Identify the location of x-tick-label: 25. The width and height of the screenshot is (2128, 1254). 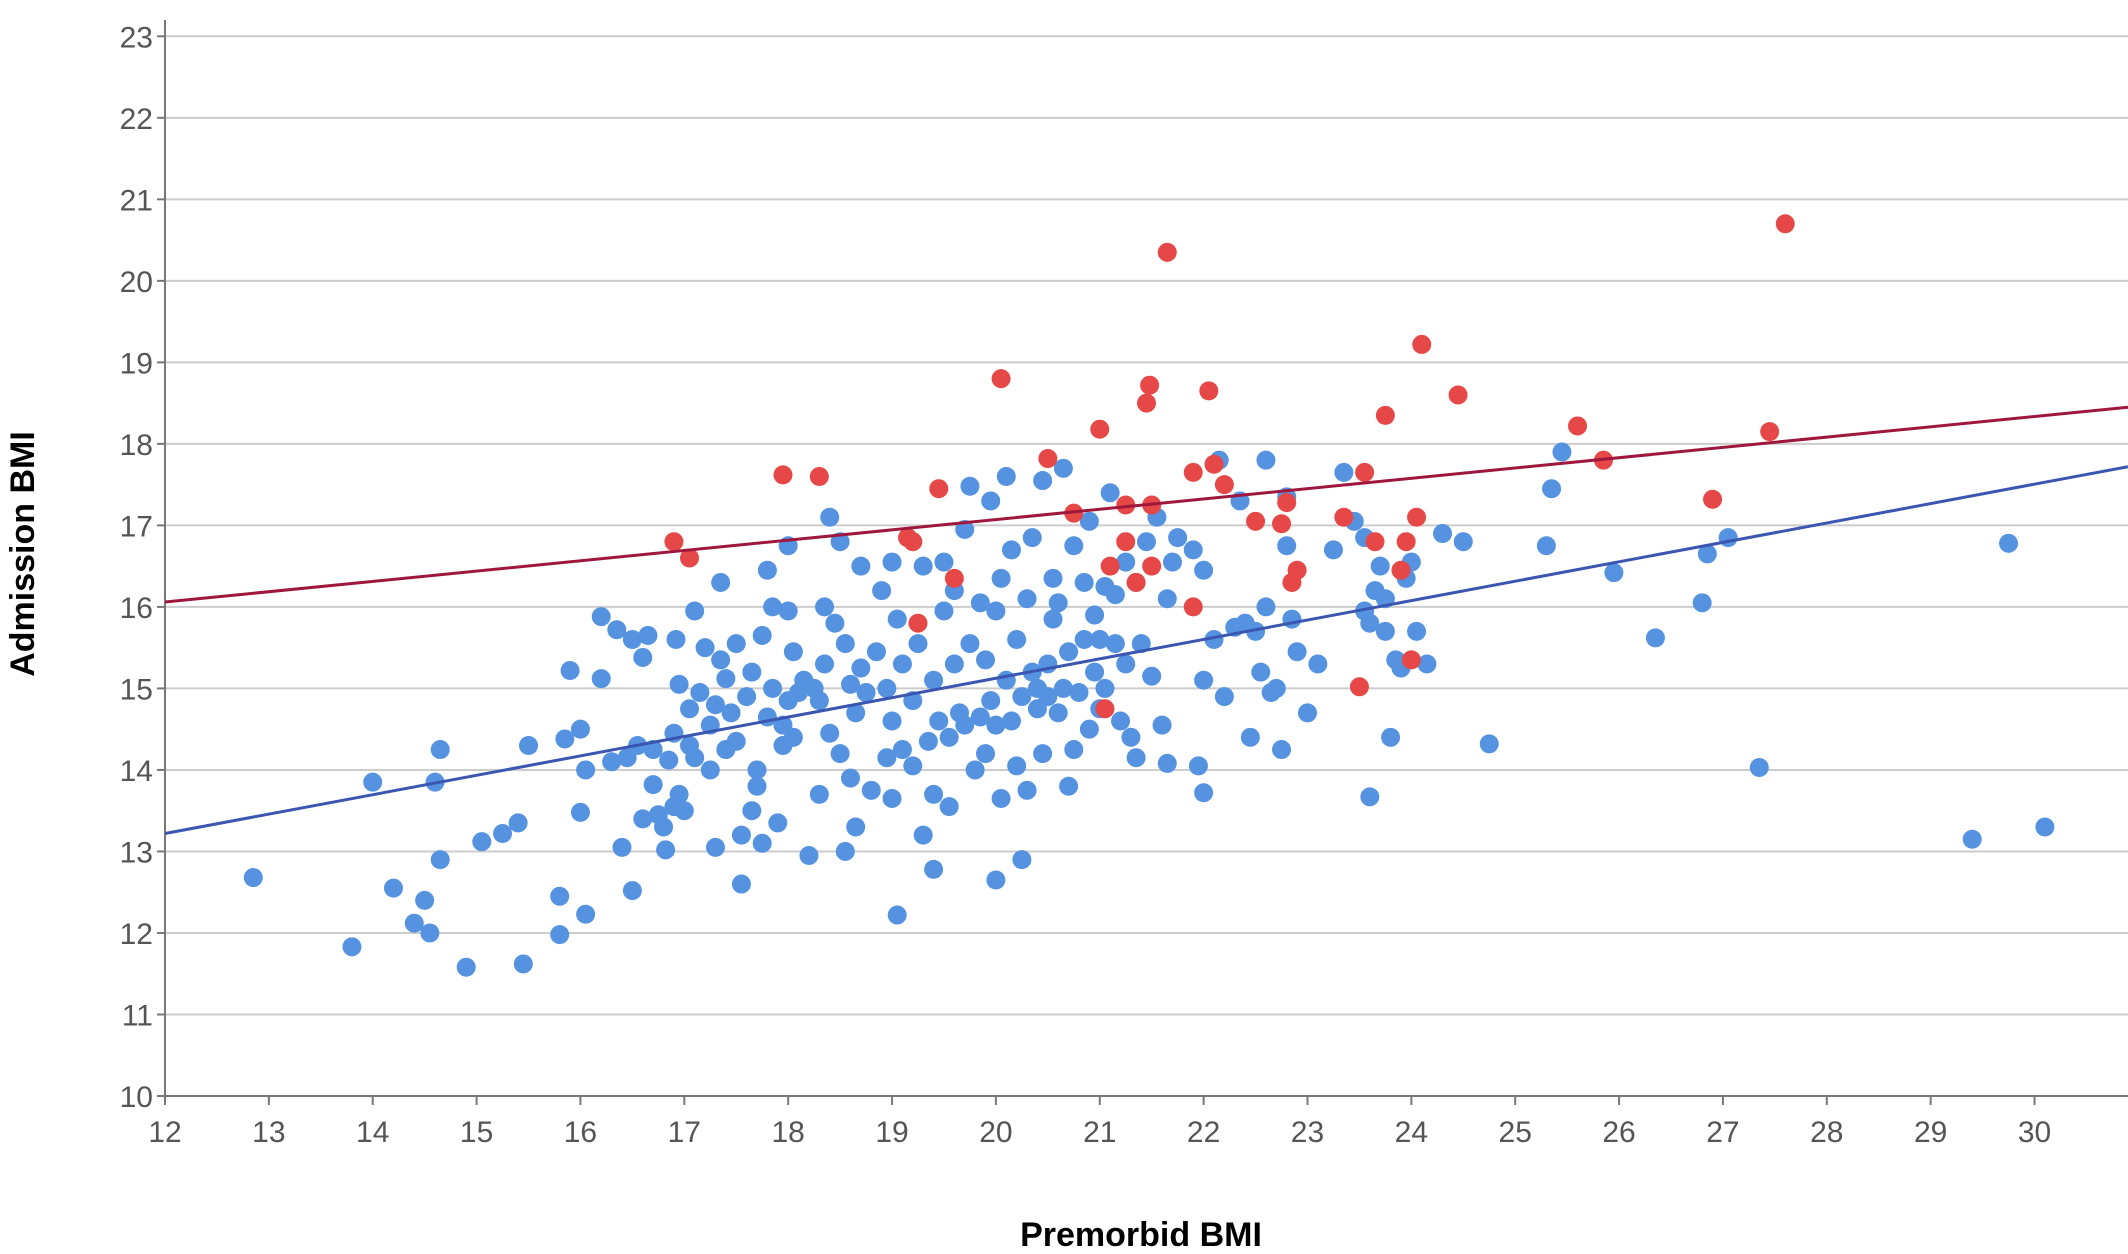
(1515, 1132).